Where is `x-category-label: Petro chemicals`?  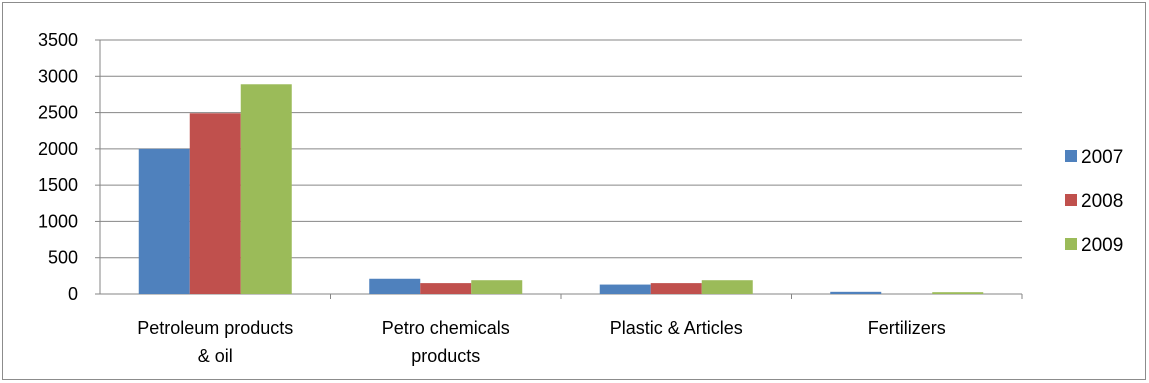
x-category-label: Petro chemicals is located at coordinates (446, 328).